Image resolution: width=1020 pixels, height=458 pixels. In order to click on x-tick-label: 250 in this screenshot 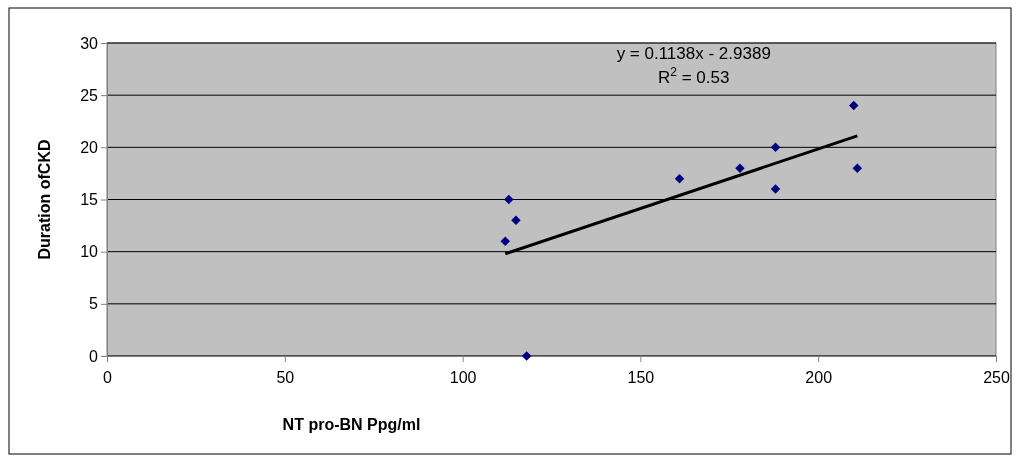, I will do `click(996, 377)`.